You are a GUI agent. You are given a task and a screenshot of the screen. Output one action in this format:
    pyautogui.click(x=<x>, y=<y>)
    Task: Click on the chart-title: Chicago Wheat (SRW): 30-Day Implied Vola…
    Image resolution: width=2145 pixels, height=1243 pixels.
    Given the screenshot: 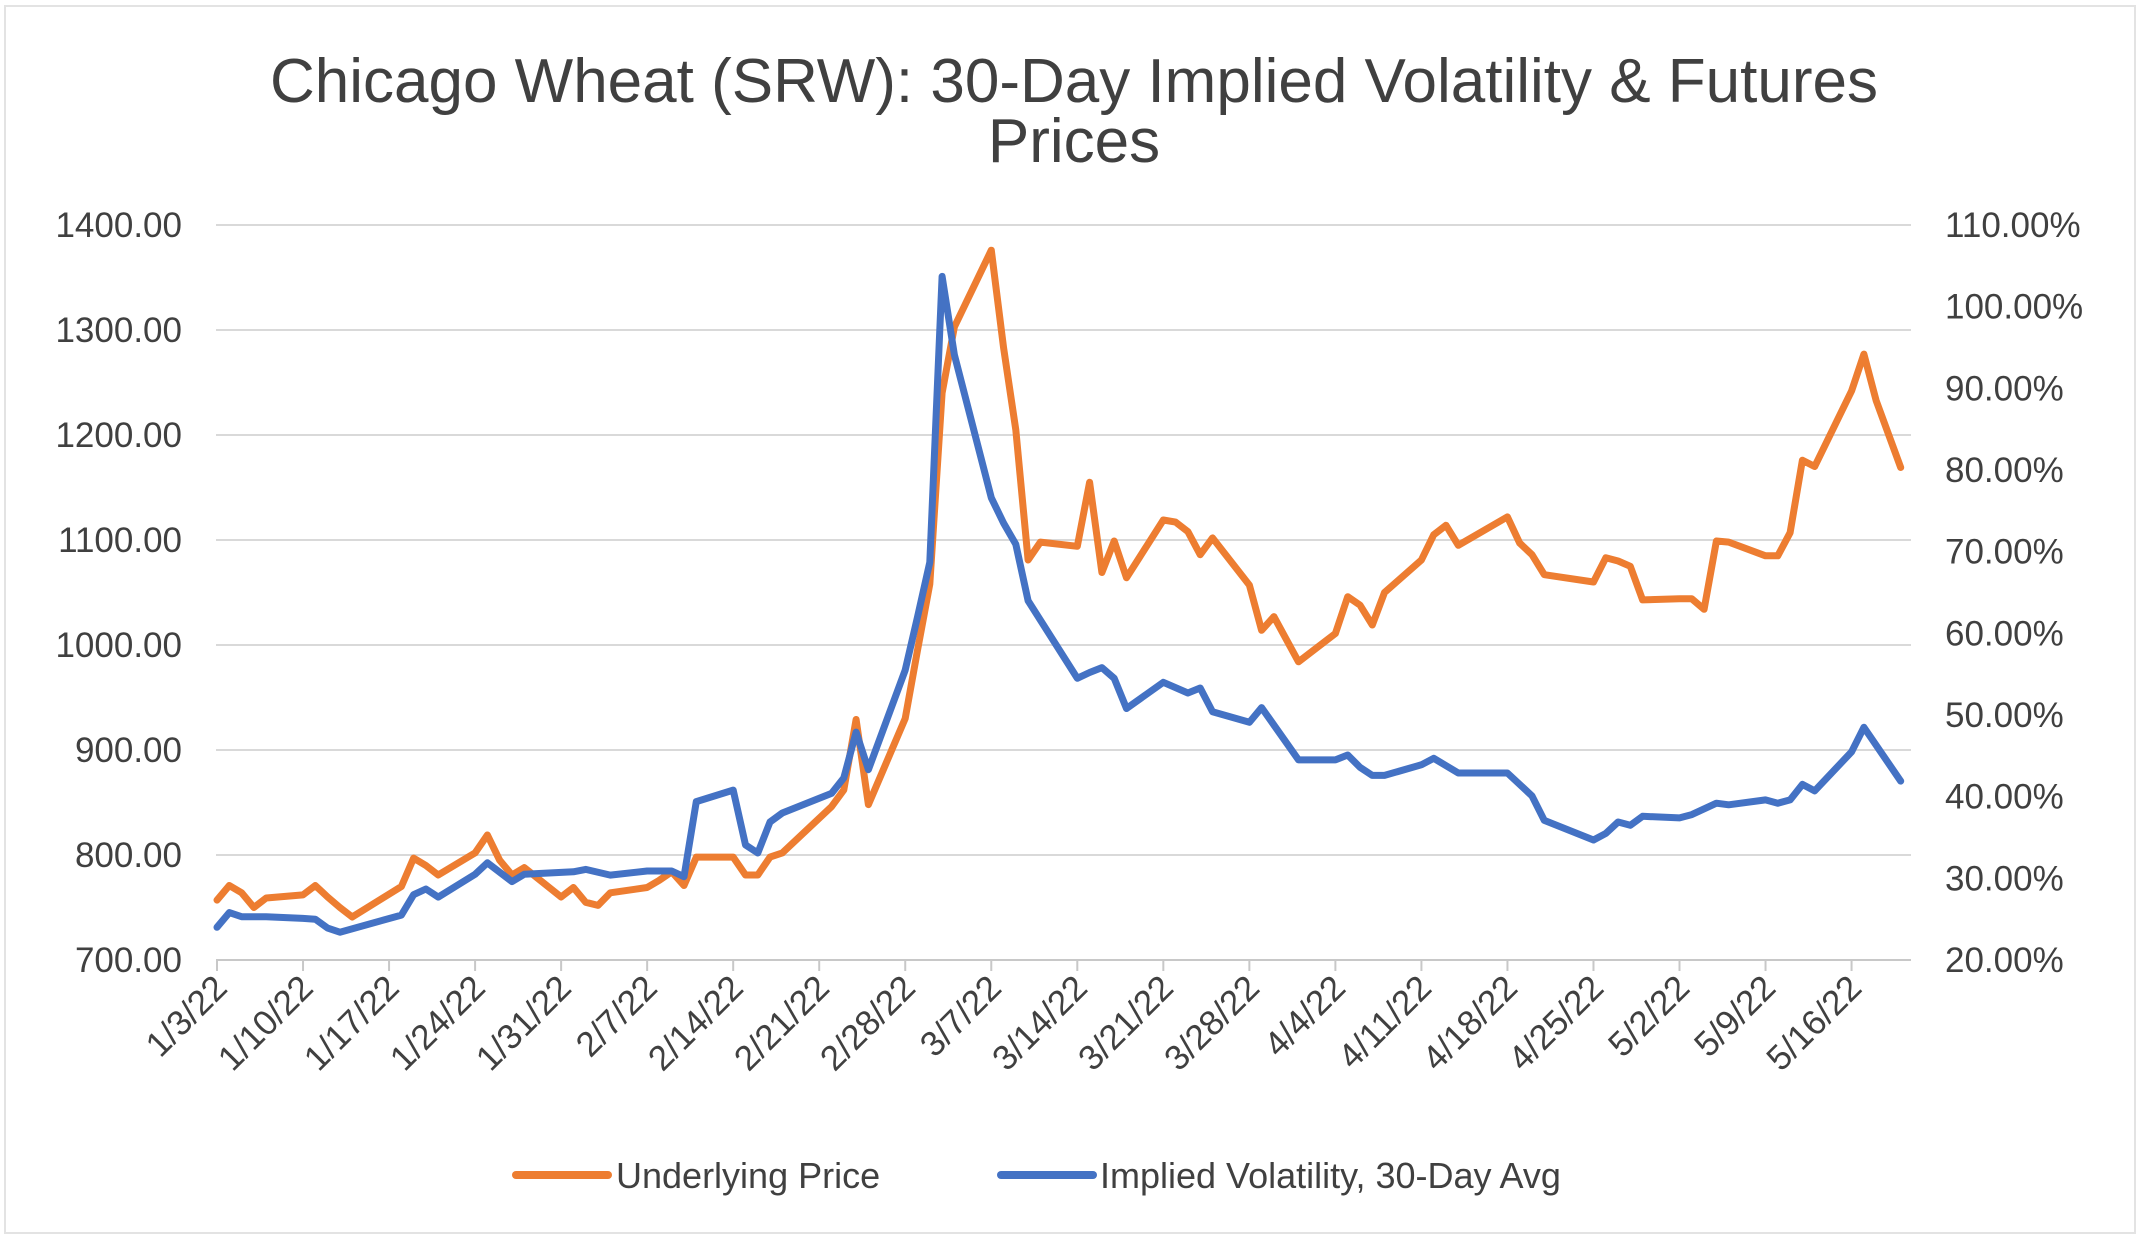 What is the action you would take?
    pyautogui.click(x=1074, y=111)
    